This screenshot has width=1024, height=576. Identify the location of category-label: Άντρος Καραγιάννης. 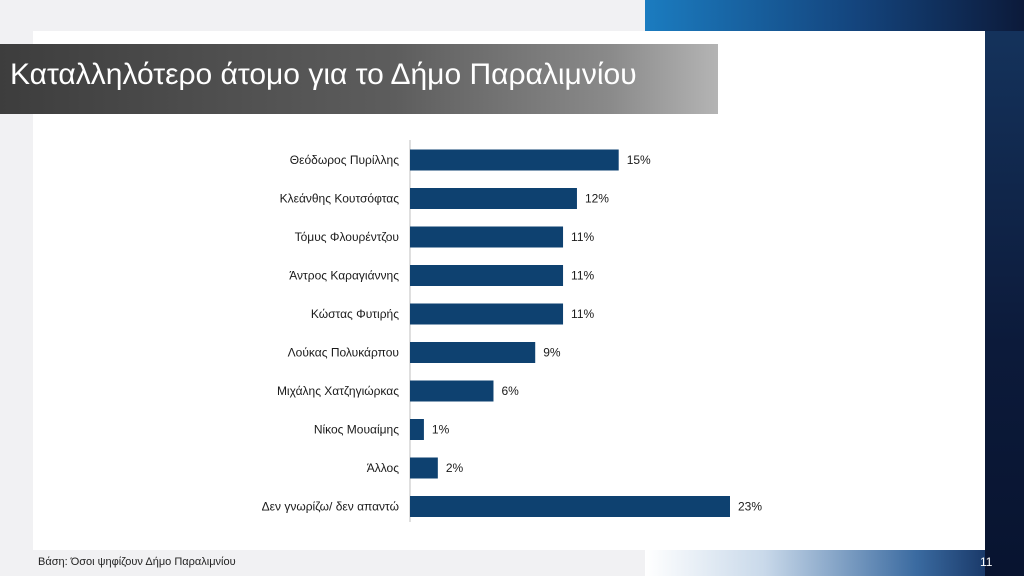
(344, 276).